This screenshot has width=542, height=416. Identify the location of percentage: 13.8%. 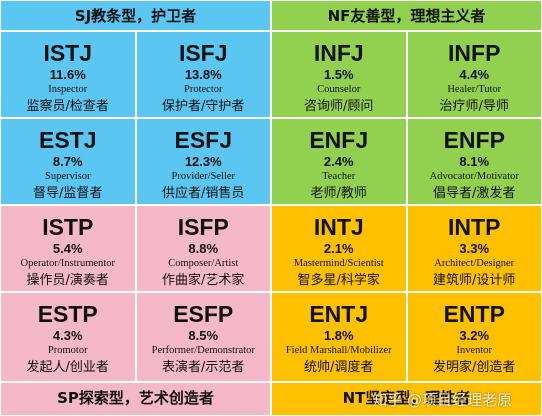
(203, 74).